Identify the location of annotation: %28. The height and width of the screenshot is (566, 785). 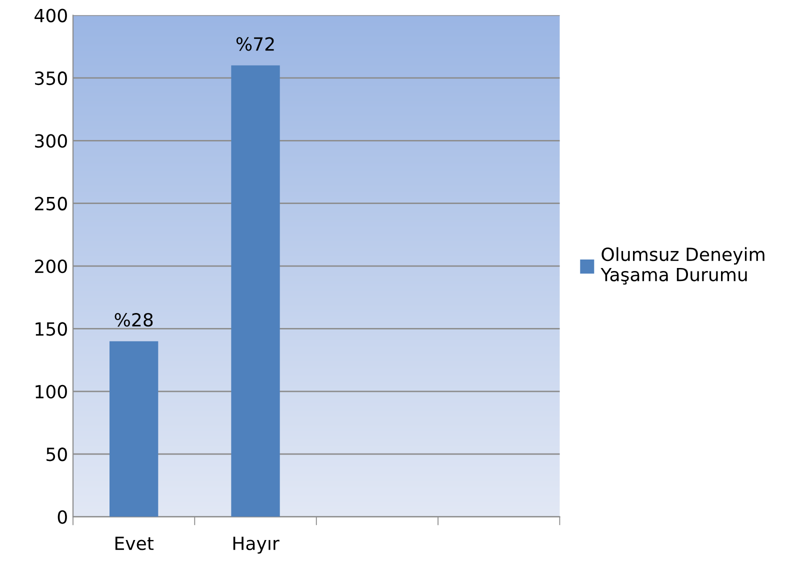
(133, 319).